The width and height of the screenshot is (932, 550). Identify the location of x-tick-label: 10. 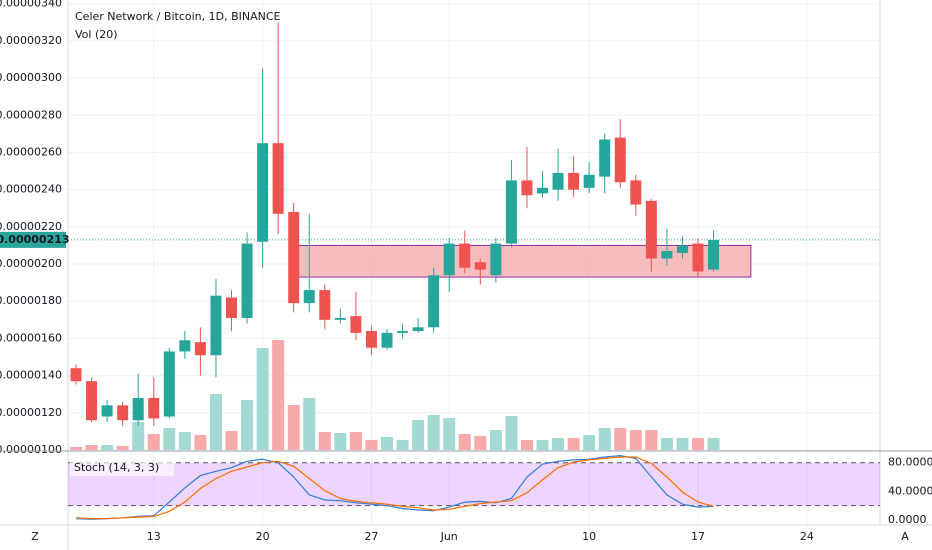
(589, 536).